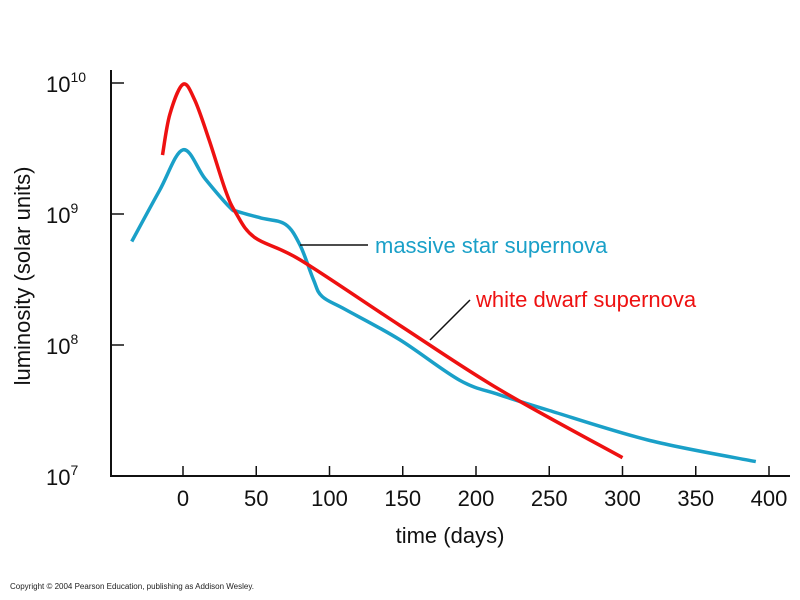  Describe the element at coordinates (183, 498) in the screenshot. I see `x-tick-label: 0` at that location.